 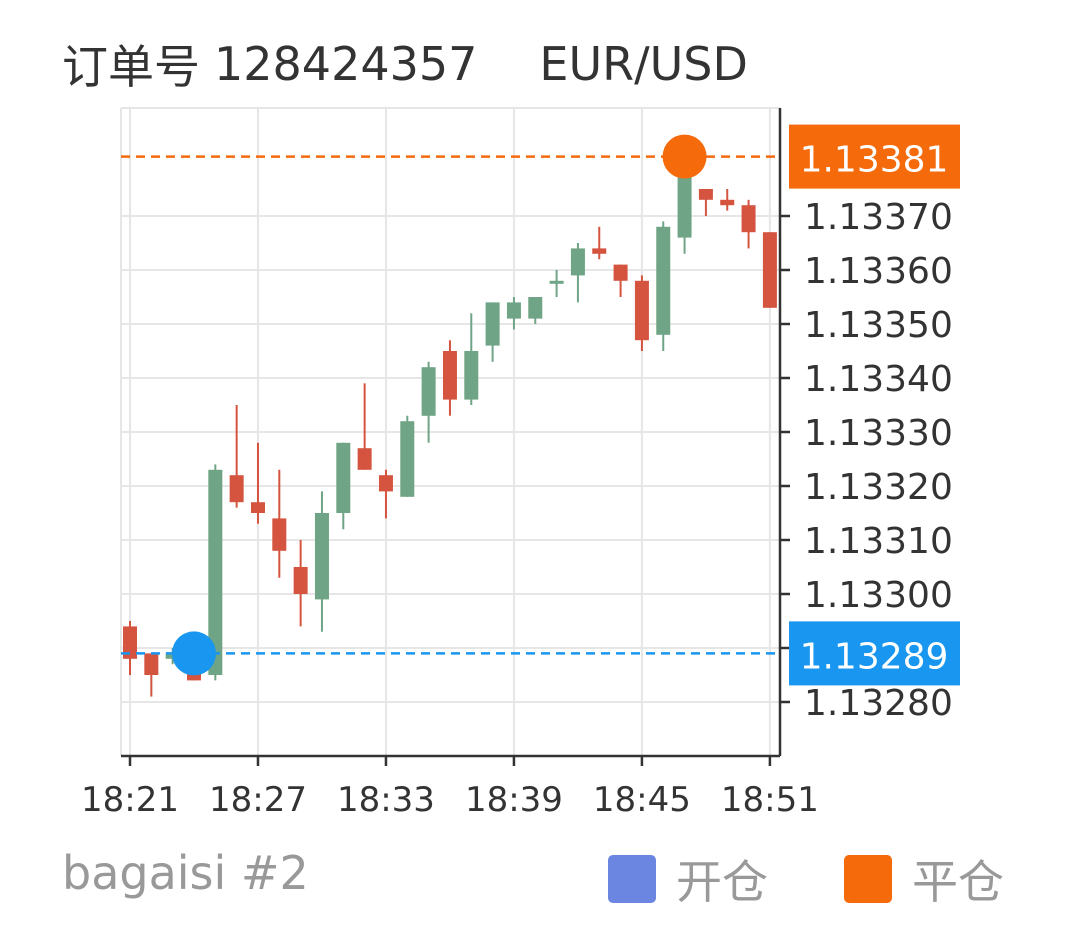 I want to click on open-trade-price-label: 1.13289, so click(x=874, y=656).